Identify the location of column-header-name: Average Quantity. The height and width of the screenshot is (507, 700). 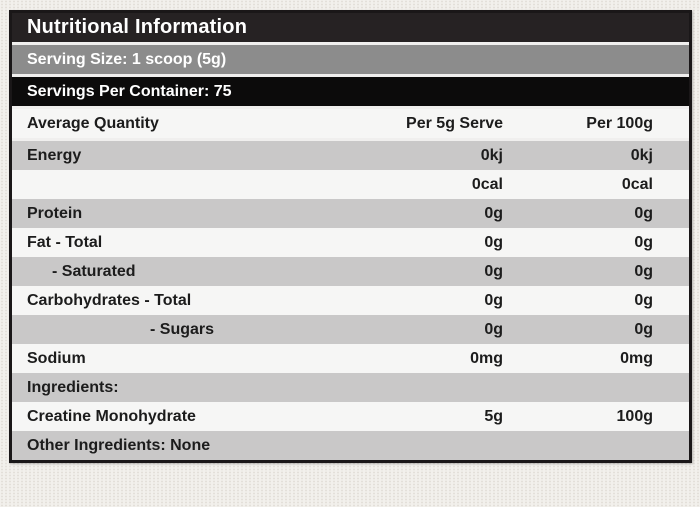
(93, 123).